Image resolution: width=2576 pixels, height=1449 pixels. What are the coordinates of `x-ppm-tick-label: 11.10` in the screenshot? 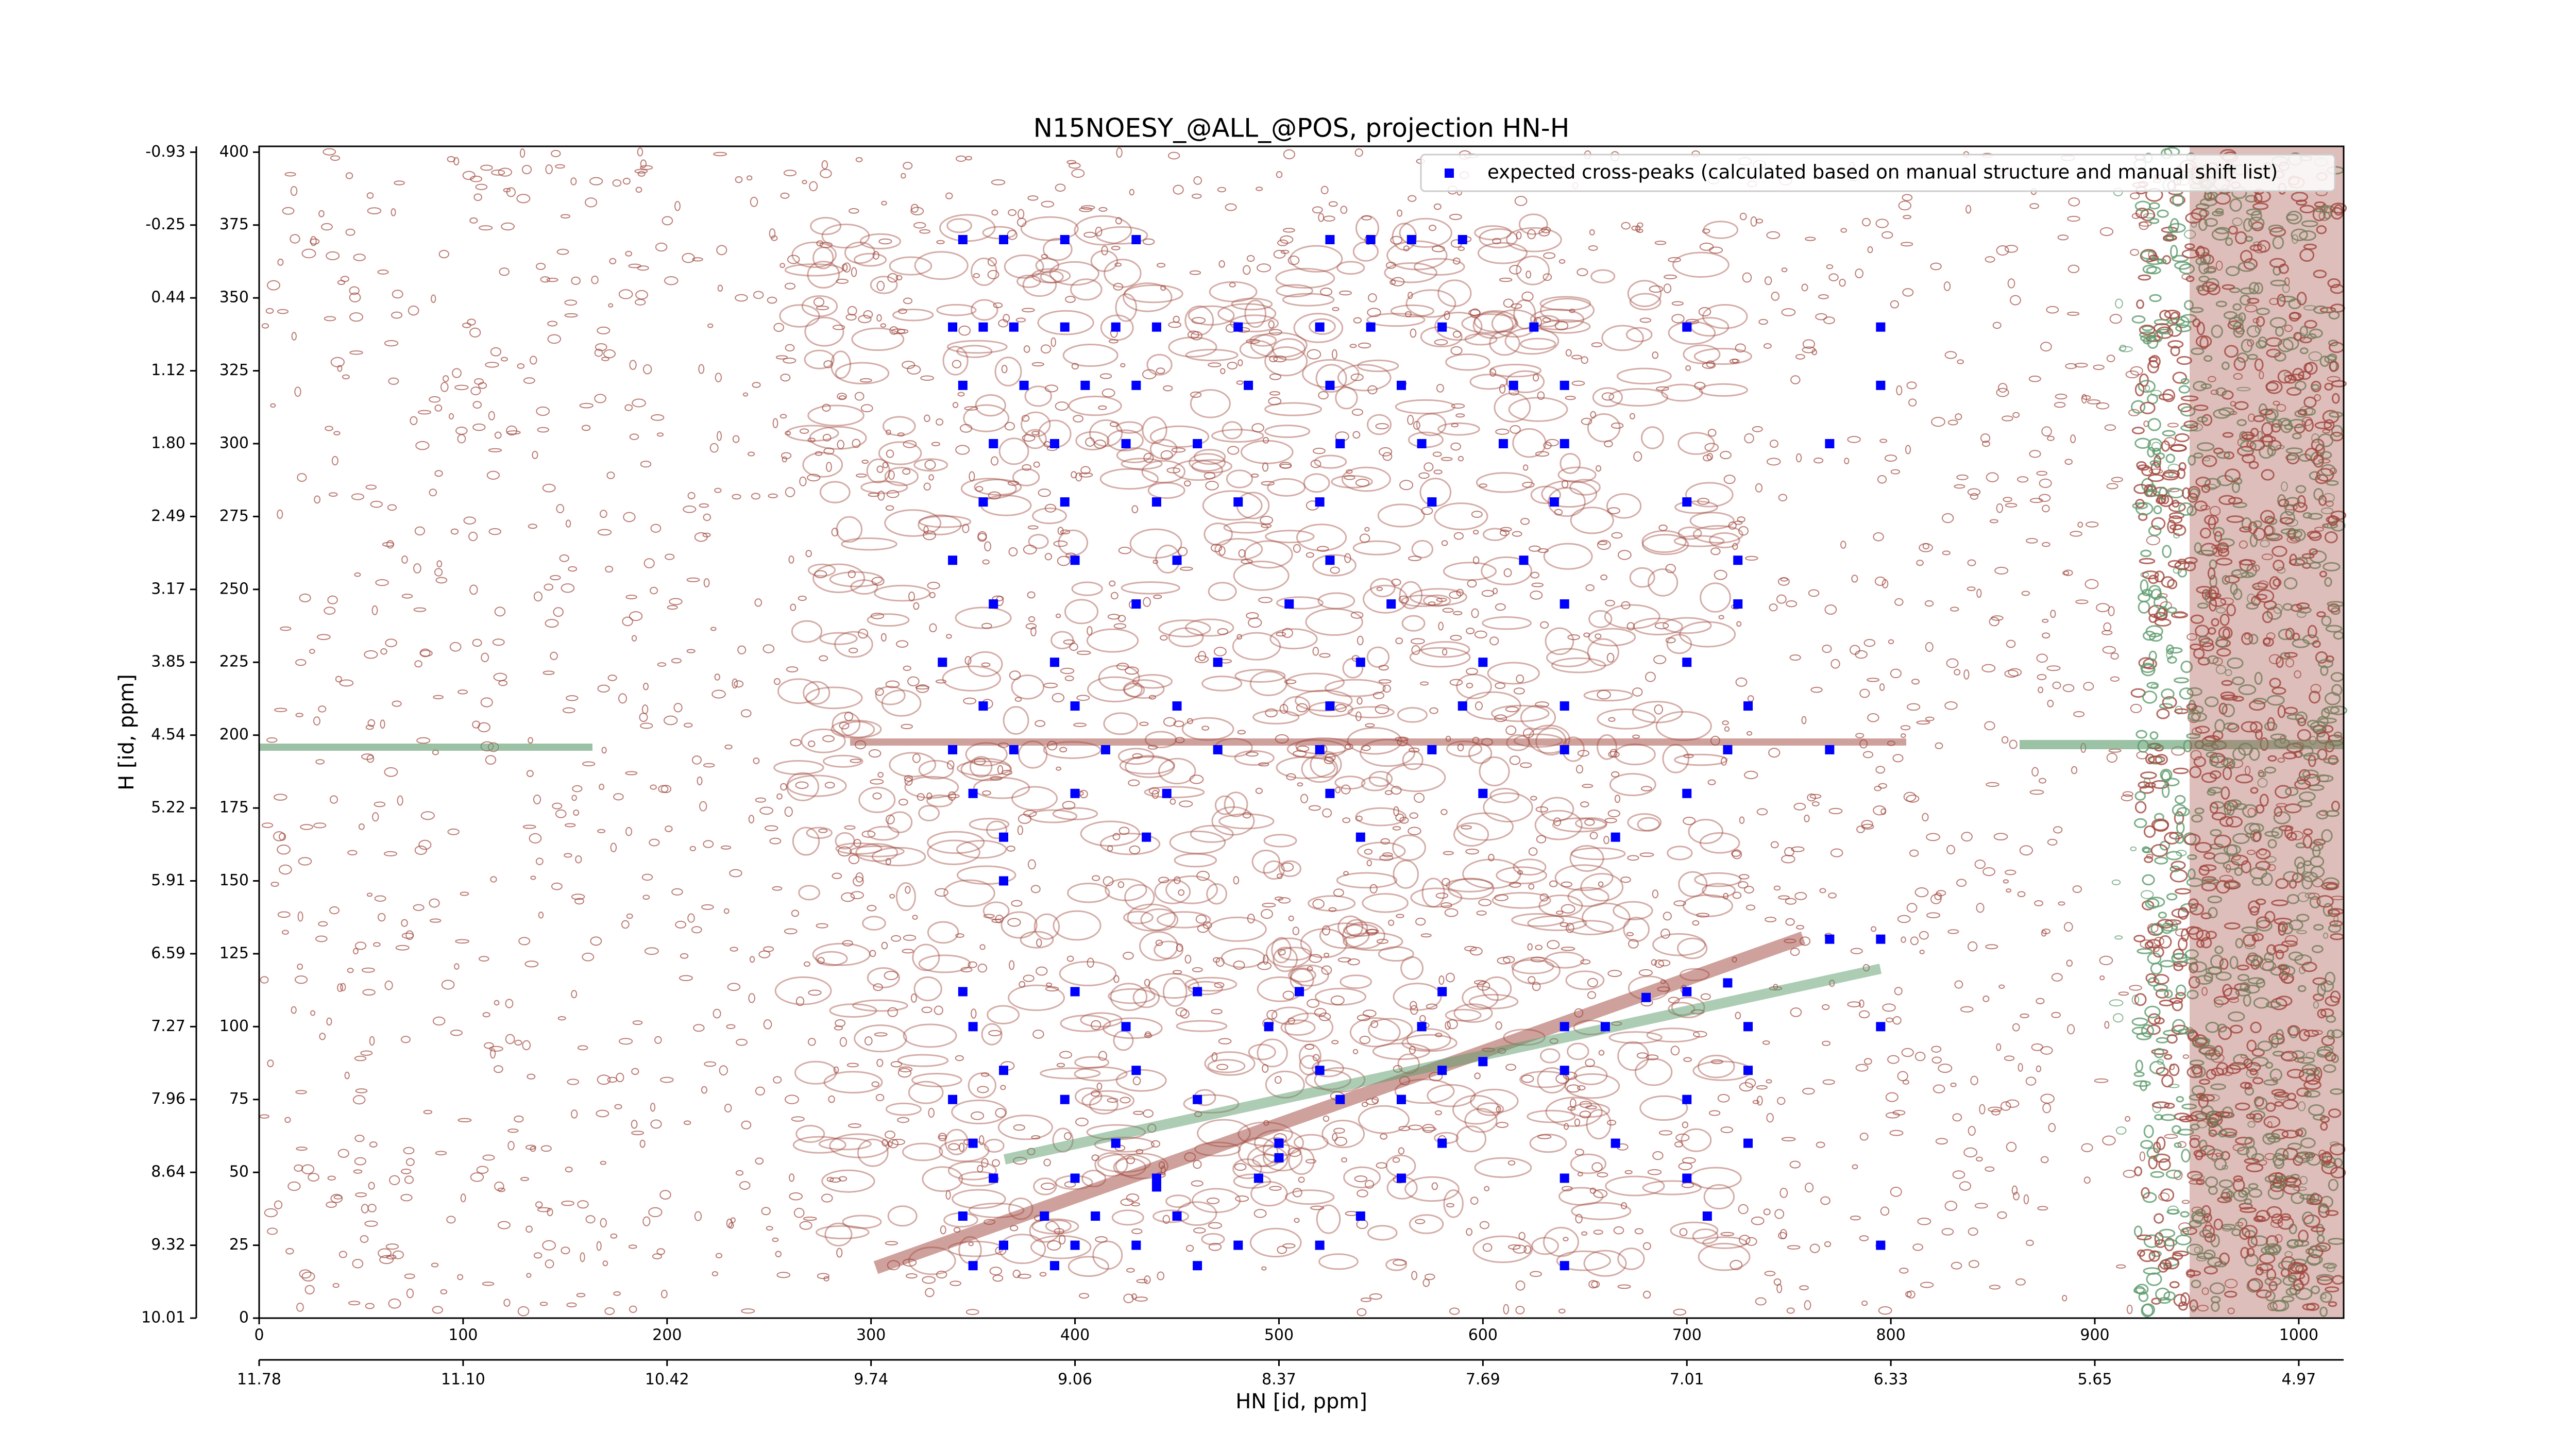 It's located at (463, 1380).